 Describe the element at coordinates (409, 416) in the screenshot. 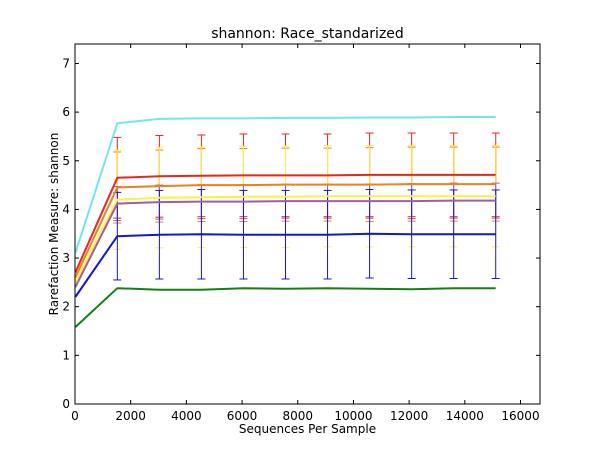

I see `x-tick-label: 12000` at that location.